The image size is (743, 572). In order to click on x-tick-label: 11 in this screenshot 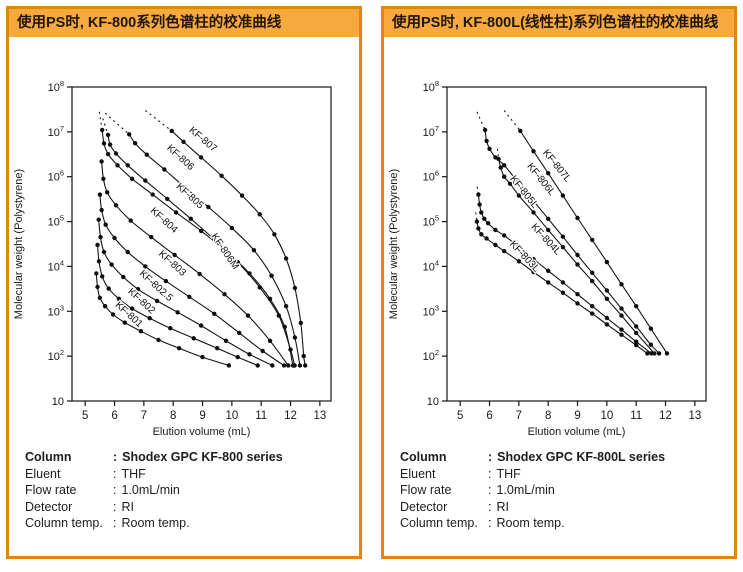, I will do `click(636, 416)`.